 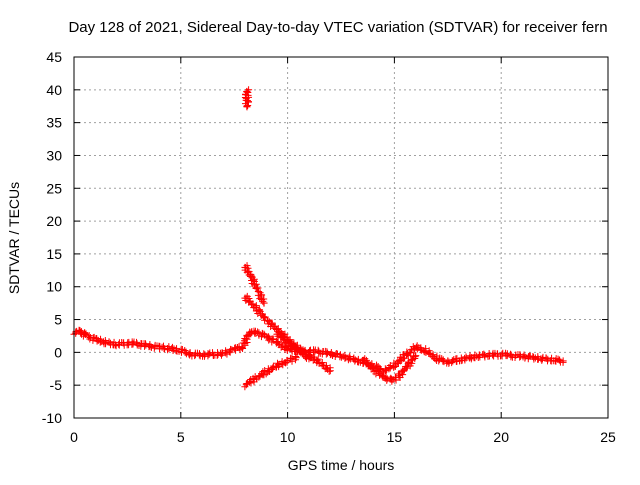 I want to click on y-tick-label: 30, so click(x=54, y=155).